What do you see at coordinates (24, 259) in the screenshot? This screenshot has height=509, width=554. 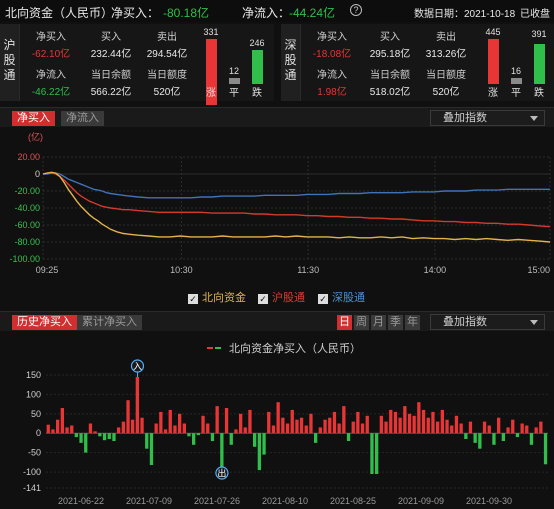 I see `y-tick-label: -100.00` at bounding box center [24, 259].